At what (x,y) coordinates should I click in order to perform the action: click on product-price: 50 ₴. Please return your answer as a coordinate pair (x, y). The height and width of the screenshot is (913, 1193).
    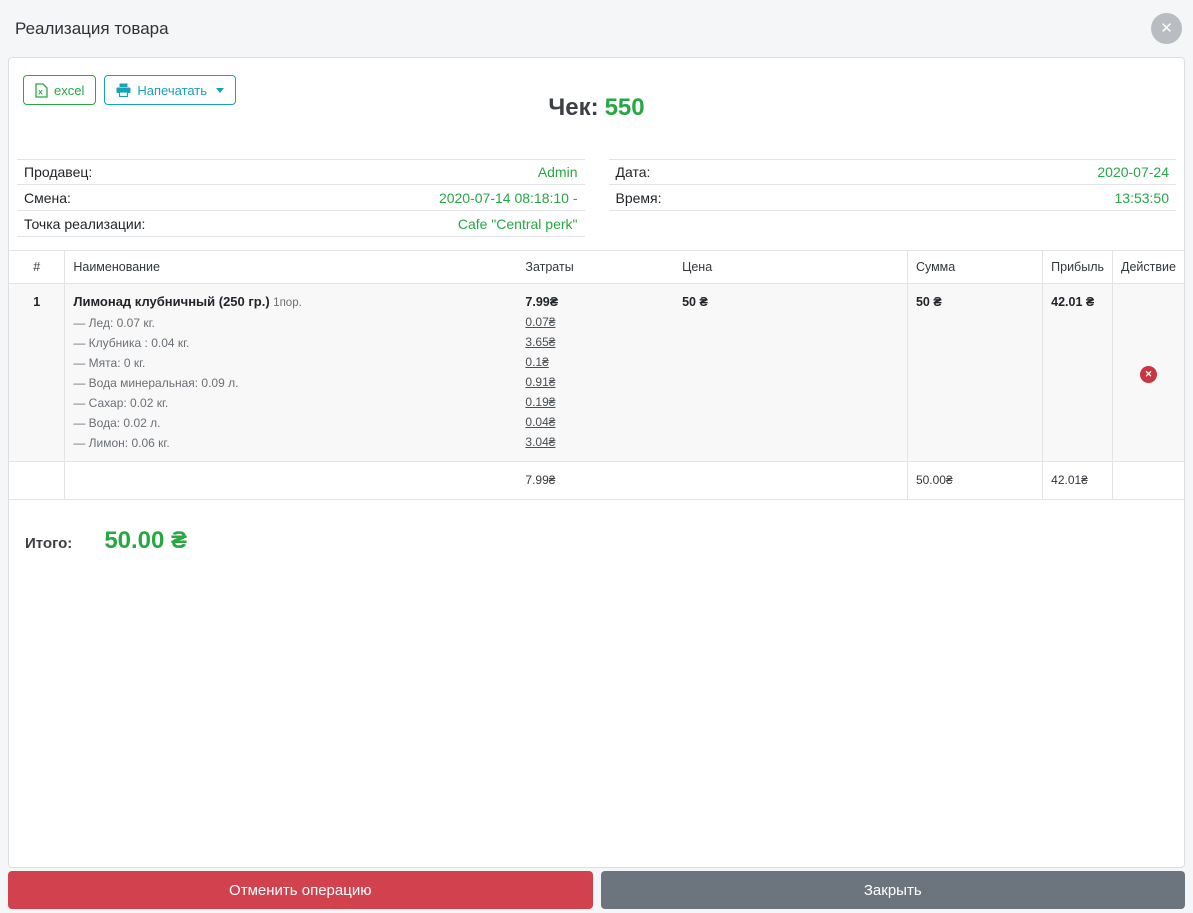
    Looking at the image, I should click on (695, 302).